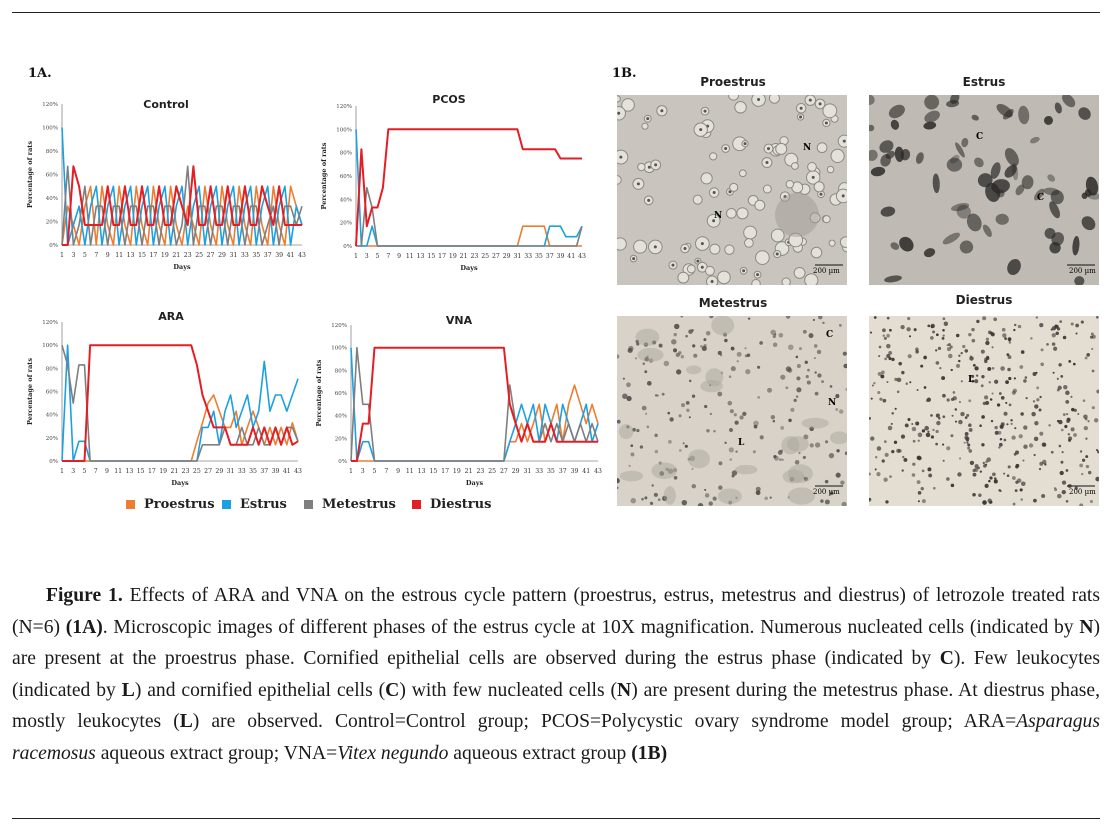 The width and height of the screenshot is (1107, 830). I want to click on caption-text-10: aqueous extract group, so click(540, 753).